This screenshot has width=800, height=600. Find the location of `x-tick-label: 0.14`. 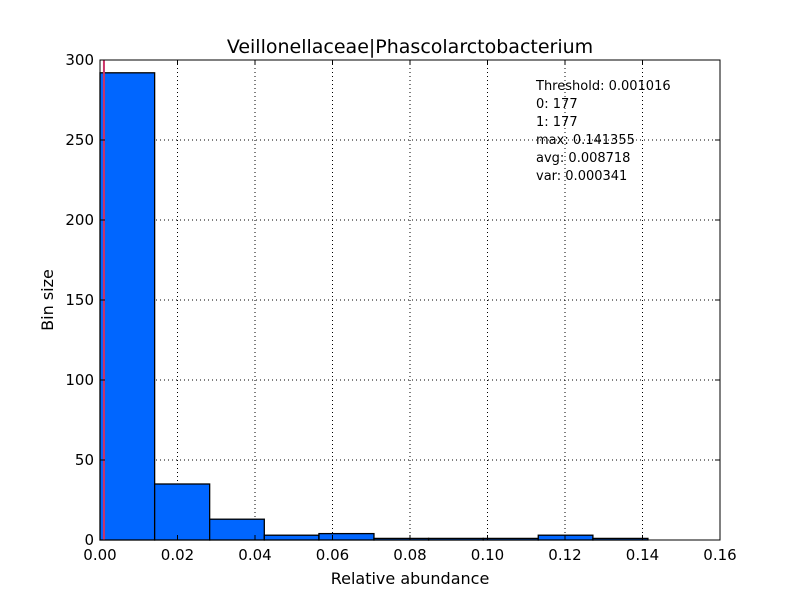

x-tick-label: 0.14 is located at coordinates (642, 555).